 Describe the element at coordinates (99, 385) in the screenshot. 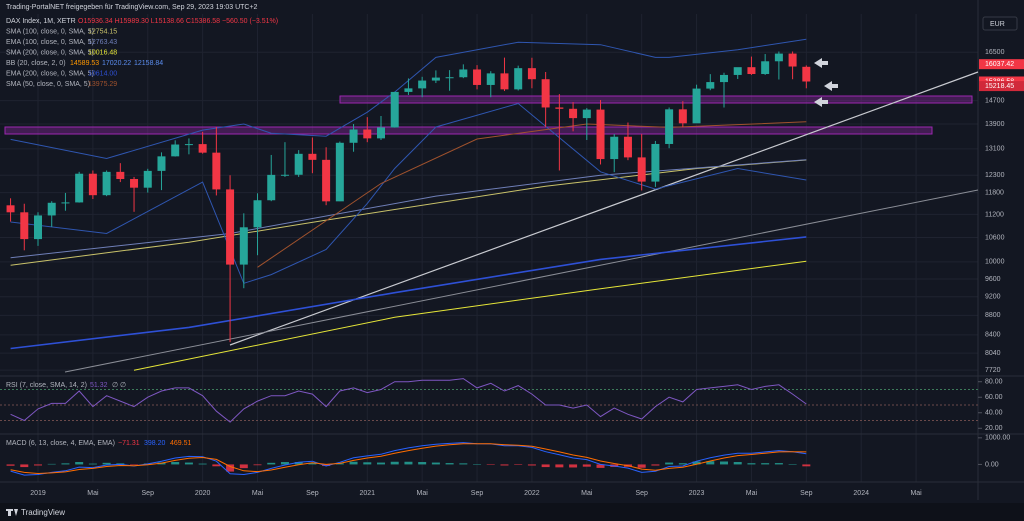

I see `legend-value: 51.32` at that location.